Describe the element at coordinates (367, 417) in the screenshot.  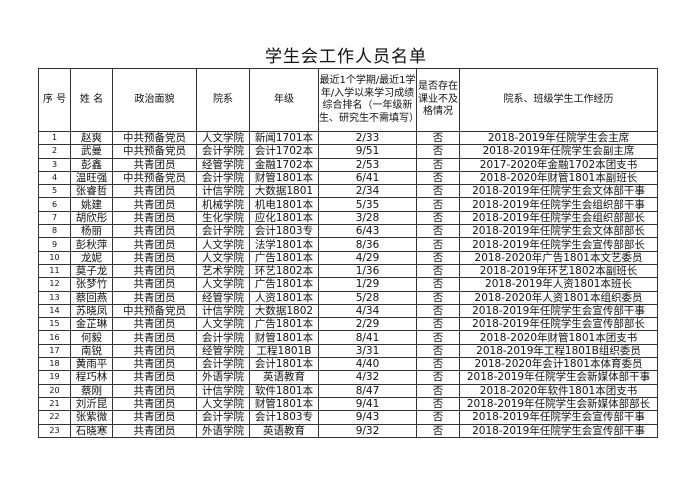
I see `row-ranking: 9/43` at that location.